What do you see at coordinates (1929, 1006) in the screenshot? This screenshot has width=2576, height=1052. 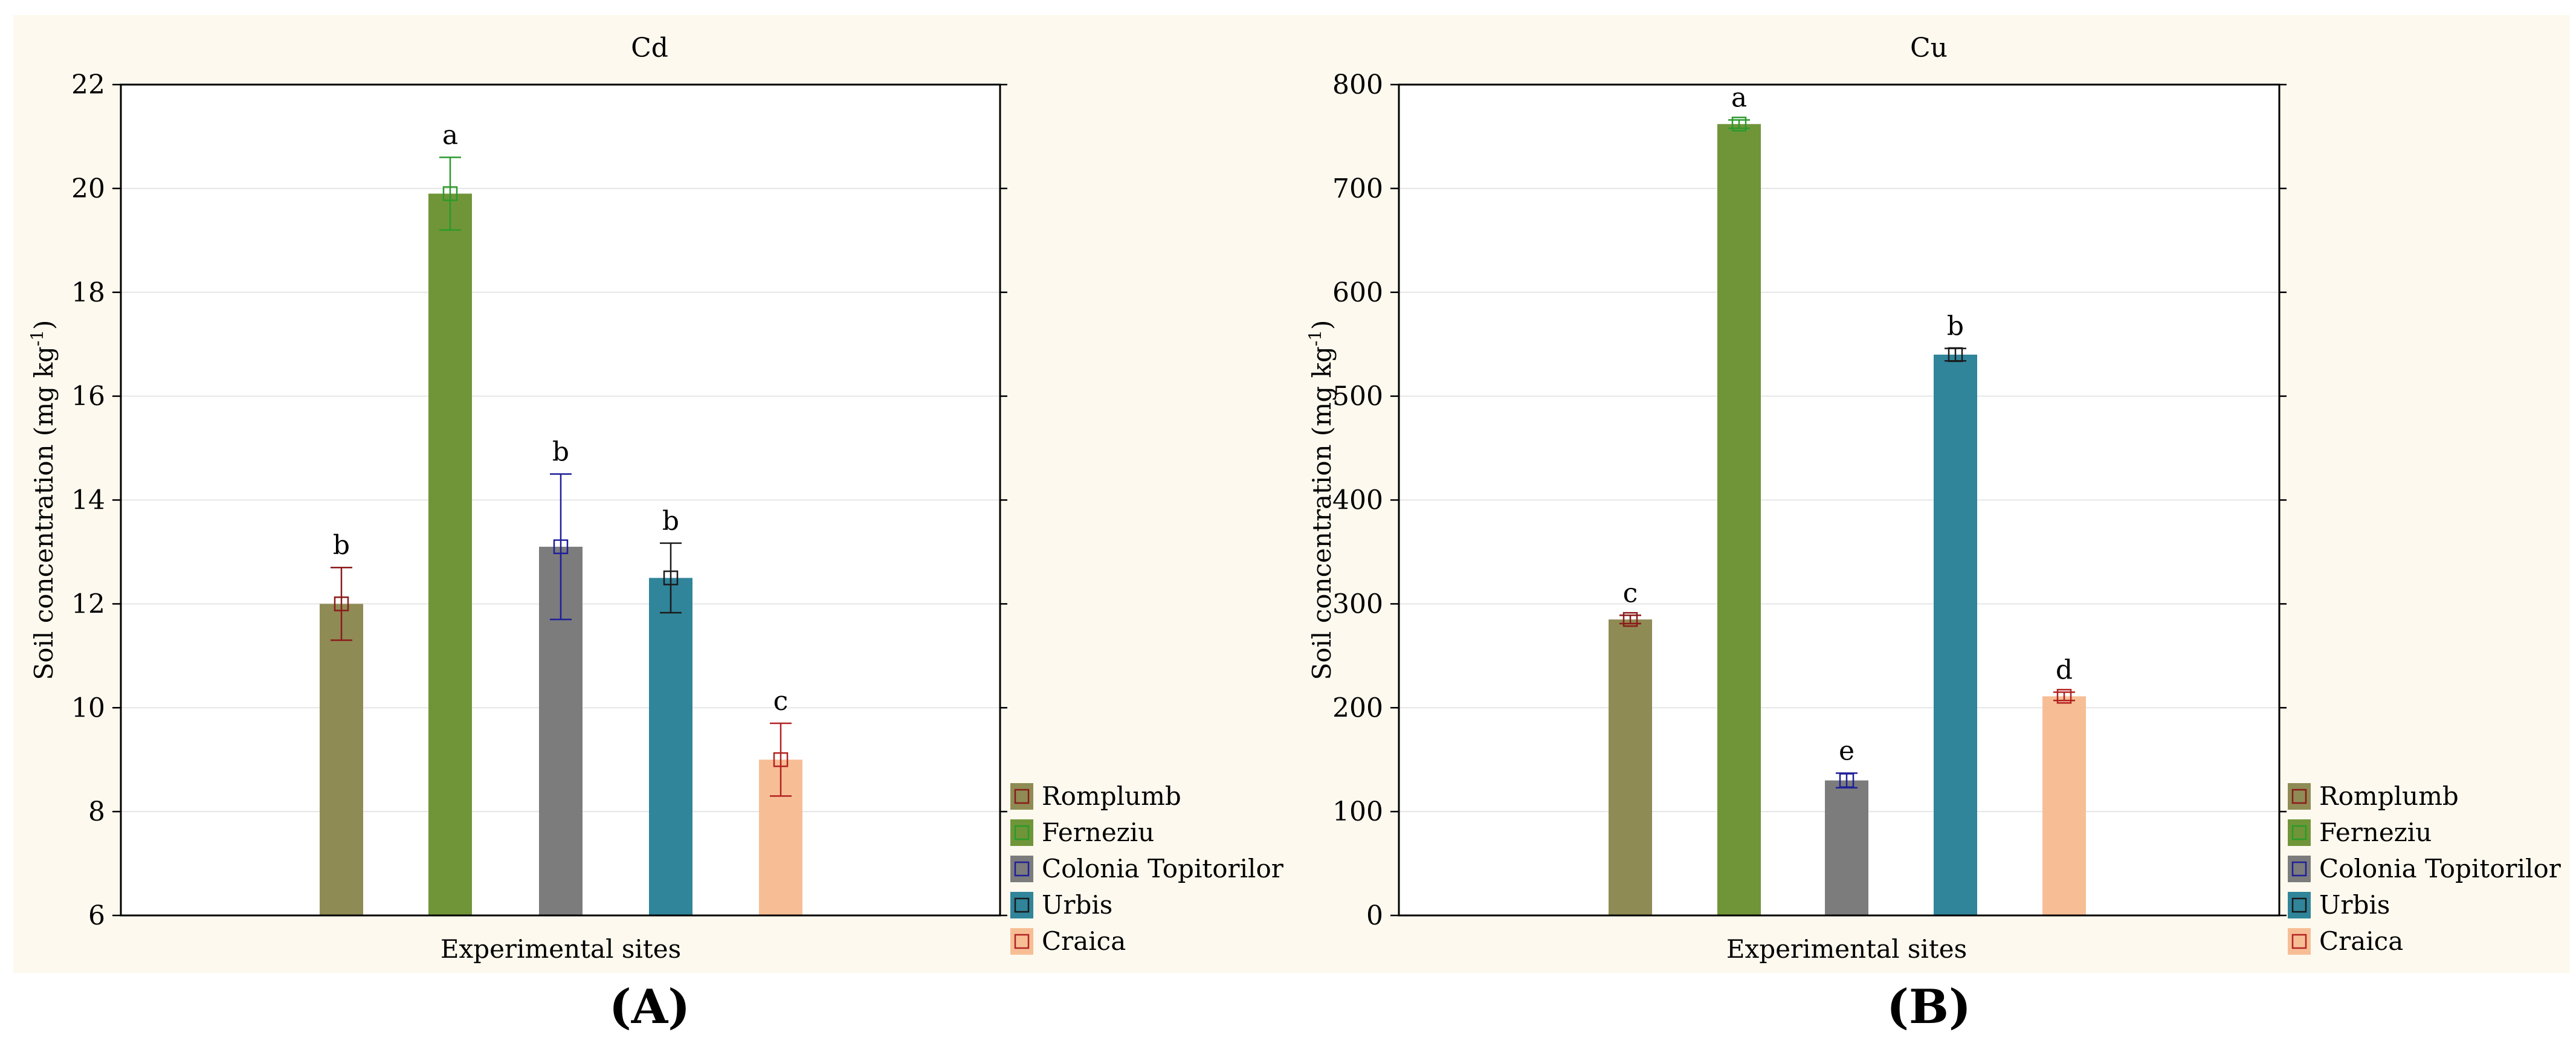 I see `panel-label: (B)` at bounding box center [1929, 1006].